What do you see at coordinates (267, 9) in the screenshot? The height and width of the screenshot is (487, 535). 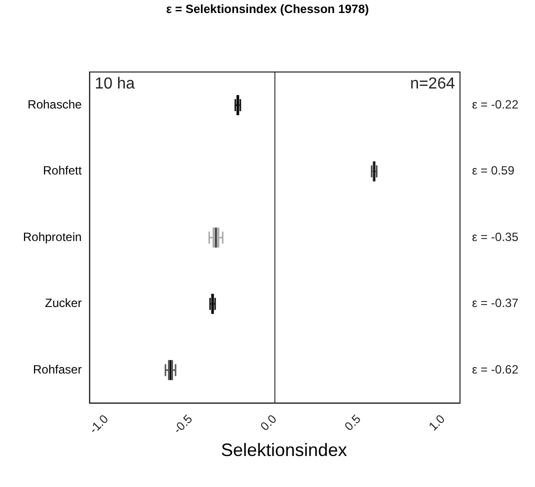 I see `chart-title: ε = Selektionsindex (Chesson 1978)` at bounding box center [267, 9].